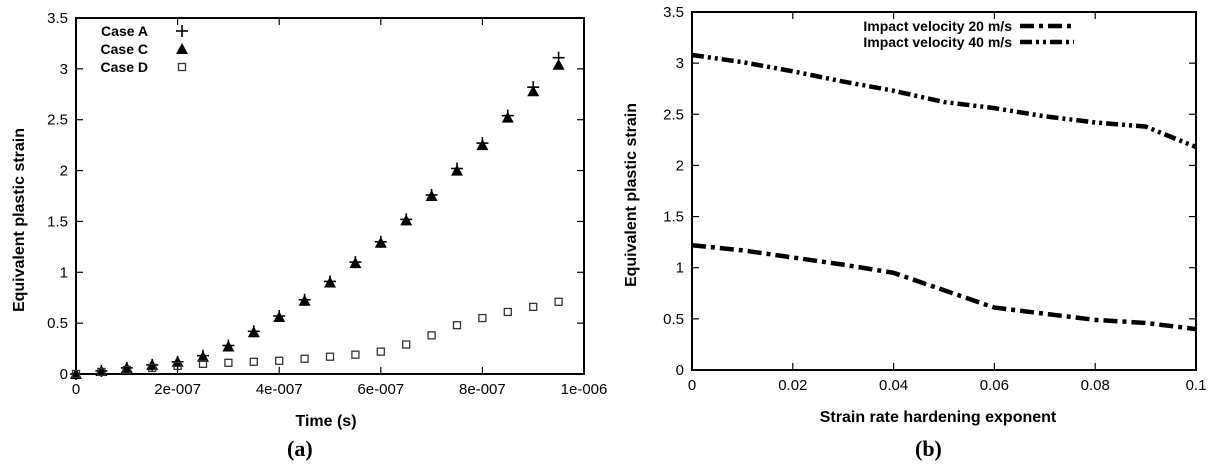  What do you see at coordinates (317, 338) in the screenshot?
I see `series-case-d` at bounding box center [317, 338].